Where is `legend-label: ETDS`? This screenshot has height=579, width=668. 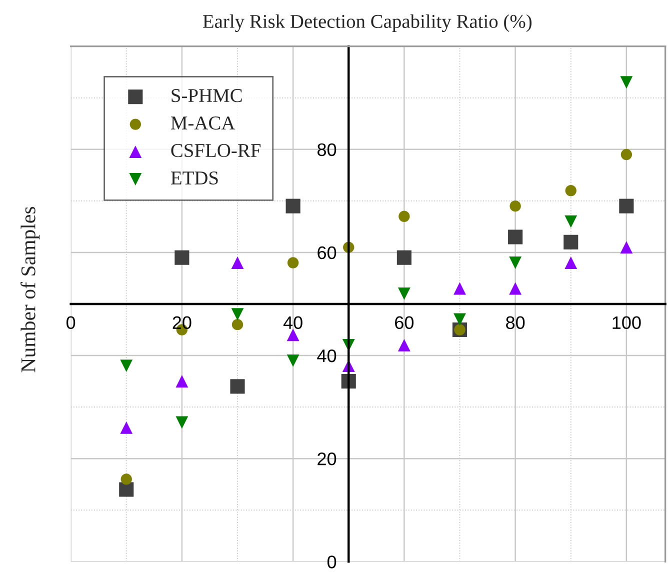
legend-label: ETDS is located at coordinates (194, 178).